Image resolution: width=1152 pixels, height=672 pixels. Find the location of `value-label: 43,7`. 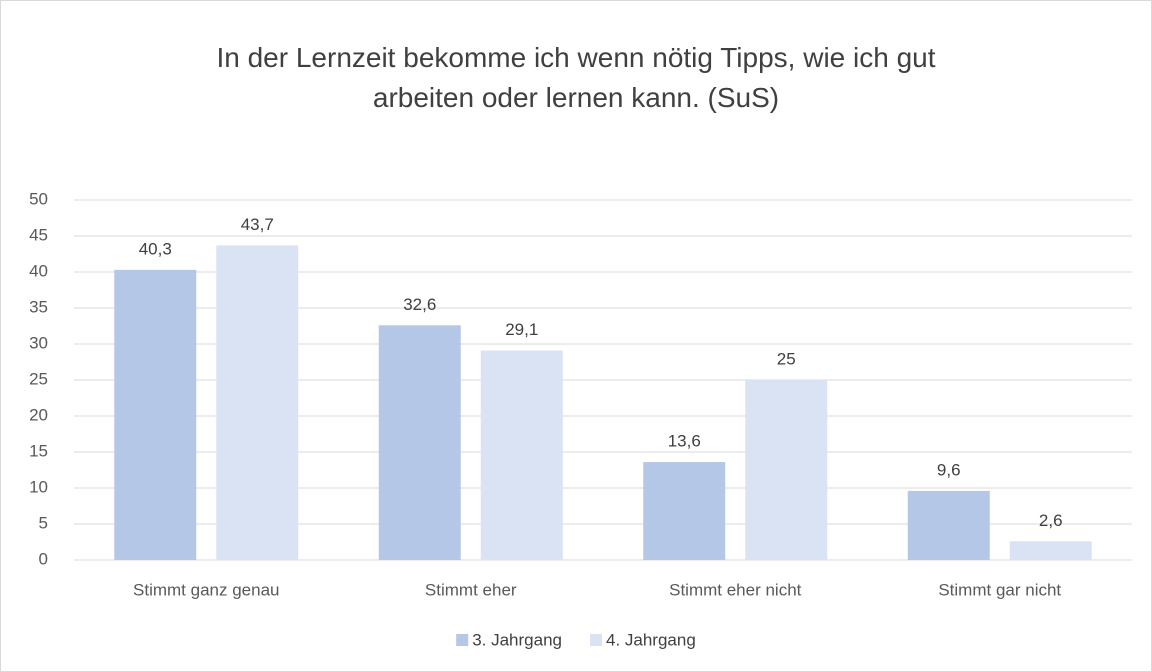

value-label: 43,7 is located at coordinates (257, 224).